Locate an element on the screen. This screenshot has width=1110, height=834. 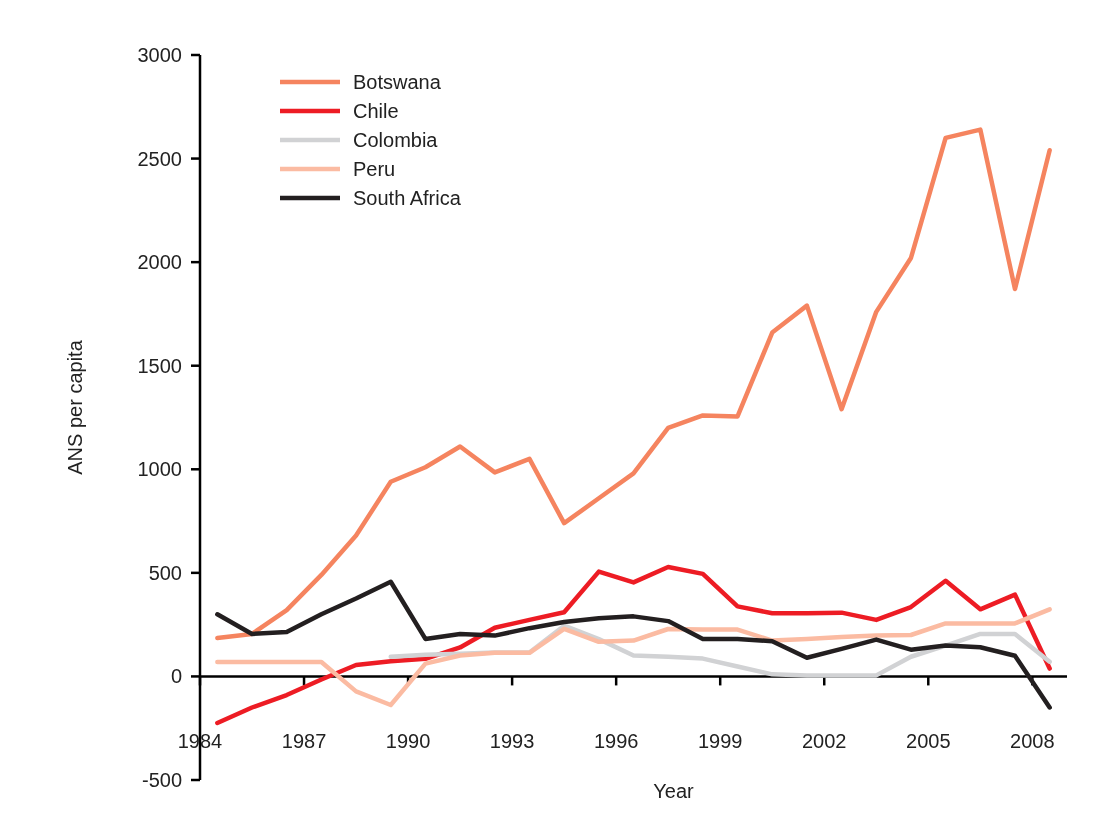
x-tick-label: 1996 is located at coordinates (616, 741).